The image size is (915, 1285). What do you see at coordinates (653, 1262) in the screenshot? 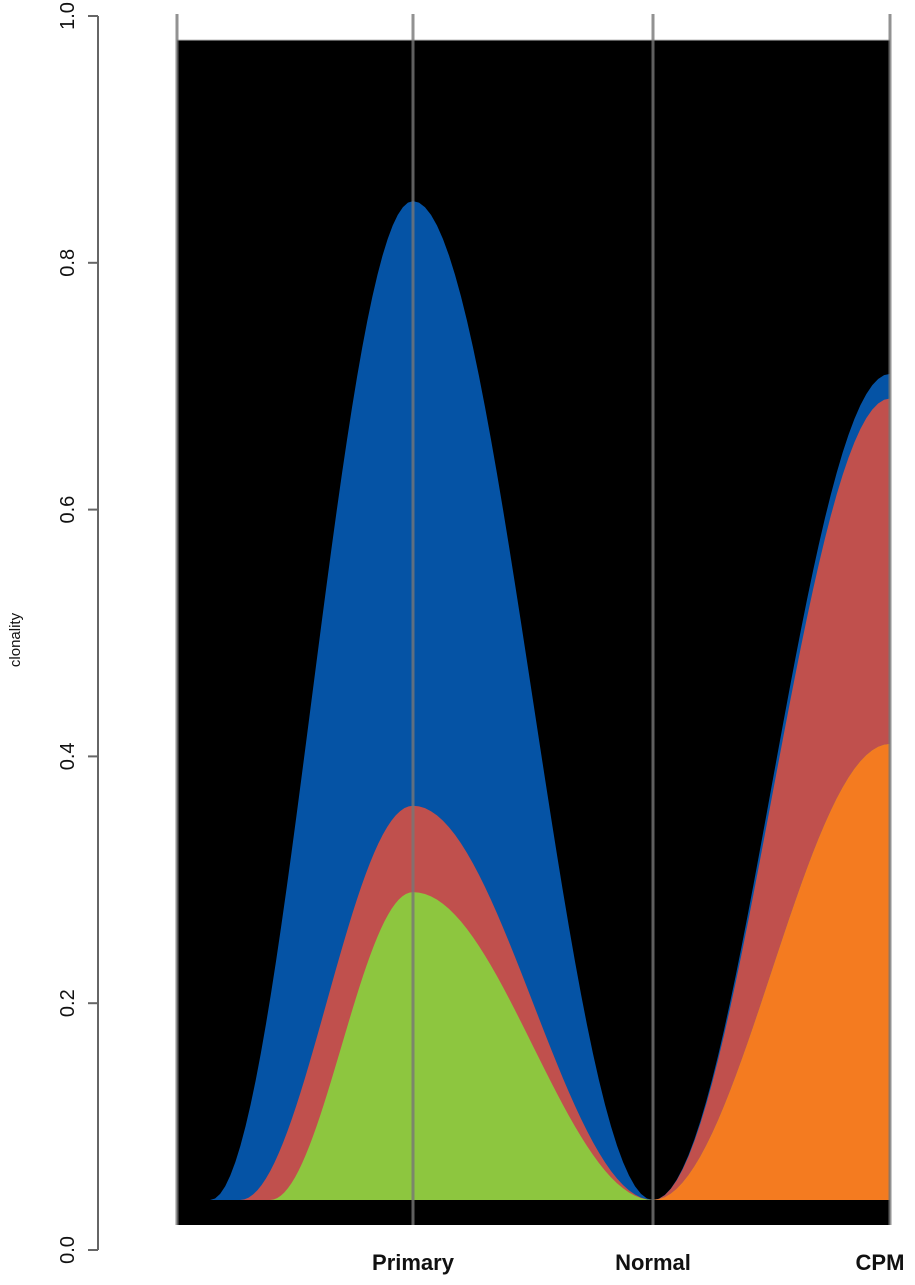
I see `x-tick-label: Normal` at bounding box center [653, 1262].